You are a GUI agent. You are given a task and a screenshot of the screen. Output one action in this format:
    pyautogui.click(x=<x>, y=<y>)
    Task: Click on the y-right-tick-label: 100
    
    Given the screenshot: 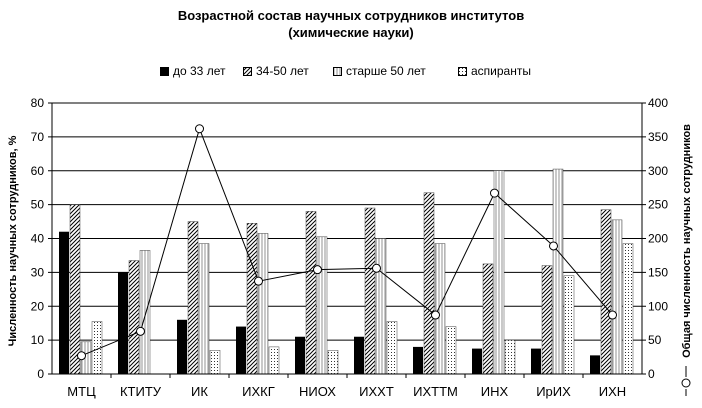 What is the action you would take?
    pyautogui.click(x=658, y=306)
    